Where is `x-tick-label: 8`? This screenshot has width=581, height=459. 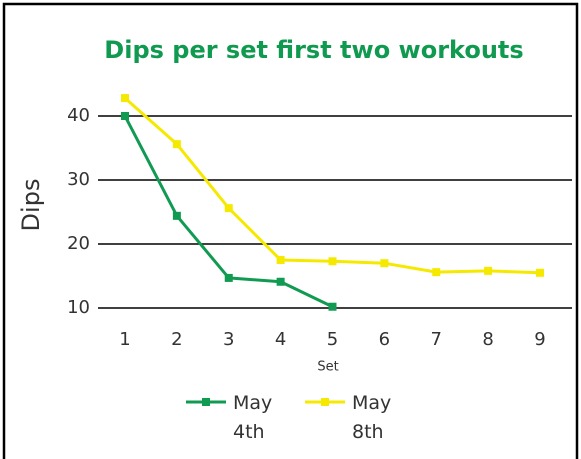
x-tick-label: 8 is located at coordinates (487, 339).